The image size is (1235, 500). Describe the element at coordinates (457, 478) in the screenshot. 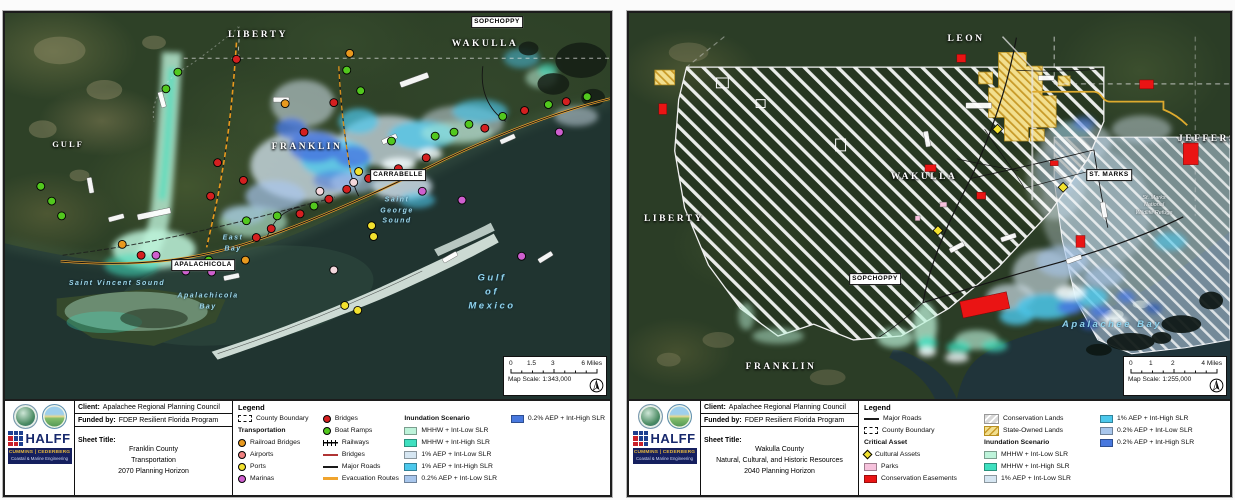

I see `legend-item: 0.2% AEP + Int-Low SLR` at that location.